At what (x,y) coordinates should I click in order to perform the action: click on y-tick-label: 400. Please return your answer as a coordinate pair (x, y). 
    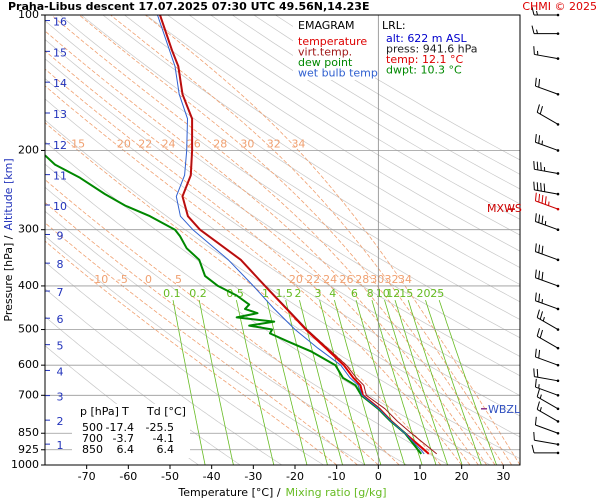
    Looking at the image, I should click on (28, 285).